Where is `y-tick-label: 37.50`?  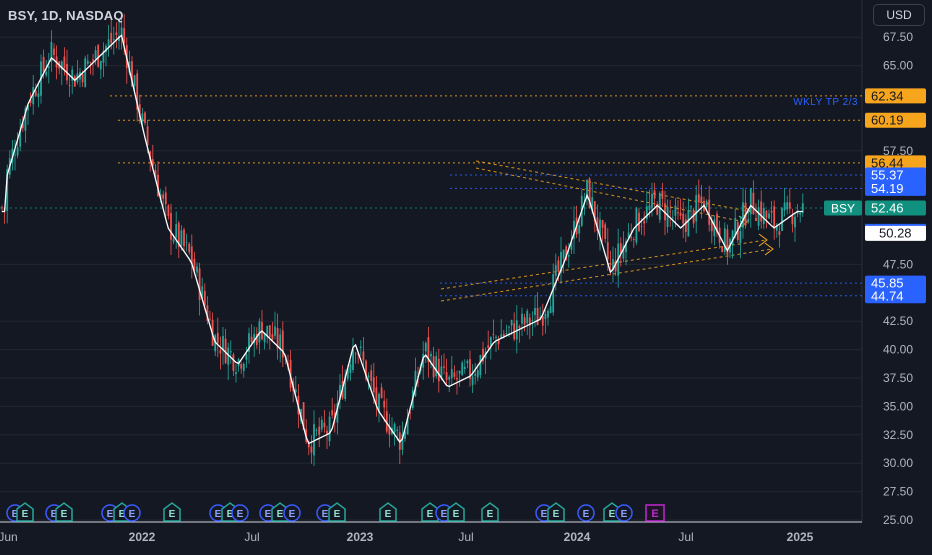
y-tick-label: 37.50 is located at coordinates (898, 378).